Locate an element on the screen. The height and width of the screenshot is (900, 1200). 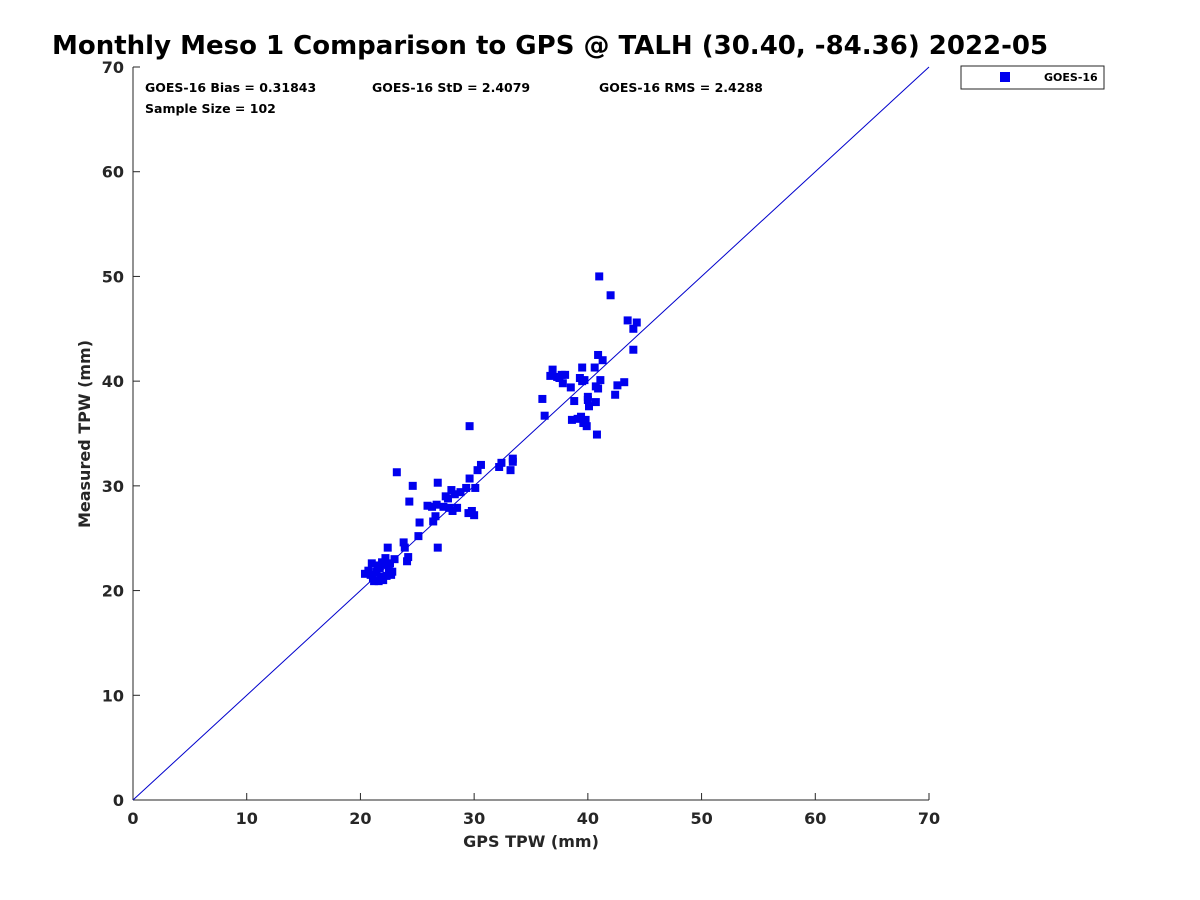
x-tick-label: 20 is located at coordinates (360, 818).